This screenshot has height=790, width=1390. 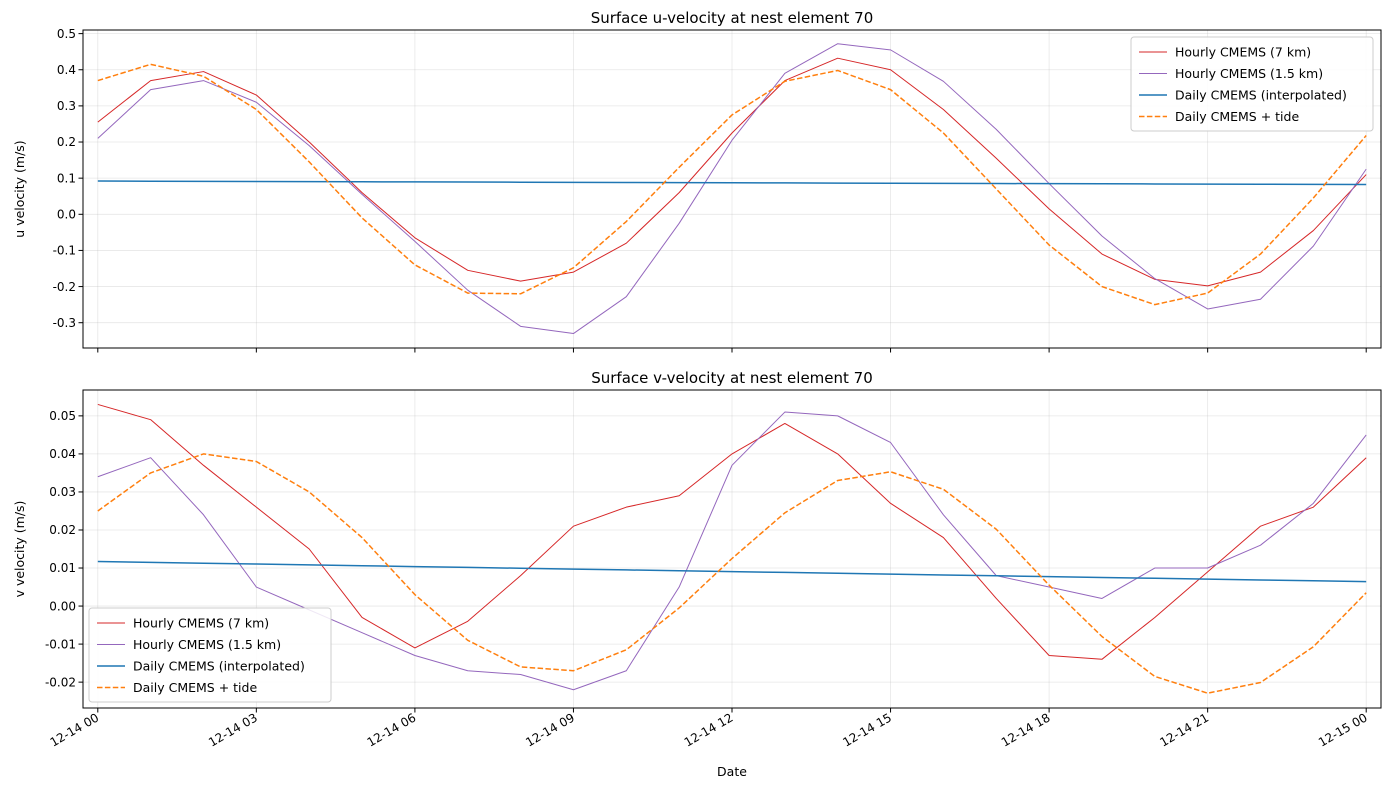 What do you see at coordinates (60, 644) in the screenshot?
I see `y-tick-label: -0.01` at bounding box center [60, 644].